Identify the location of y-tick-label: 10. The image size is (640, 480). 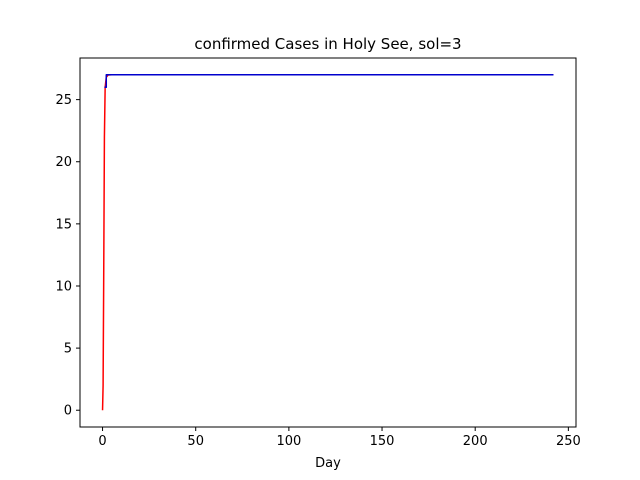
(63, 286).